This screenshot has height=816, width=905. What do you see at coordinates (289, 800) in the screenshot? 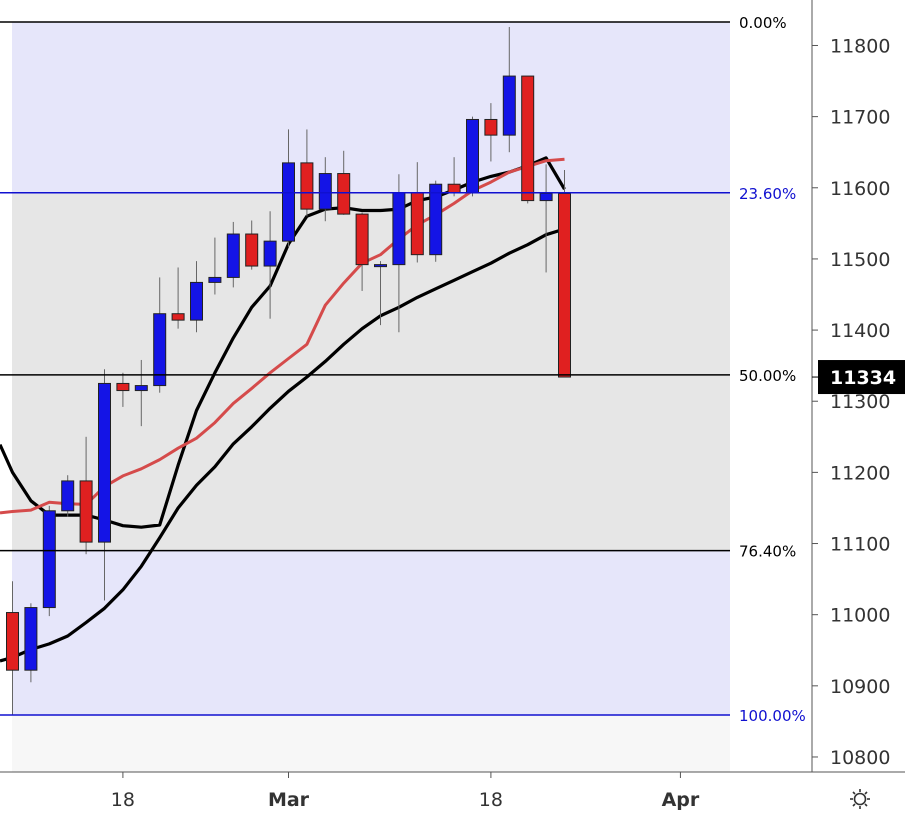
I see `time-tick-label: Mar` at bounding box center [289, 800].